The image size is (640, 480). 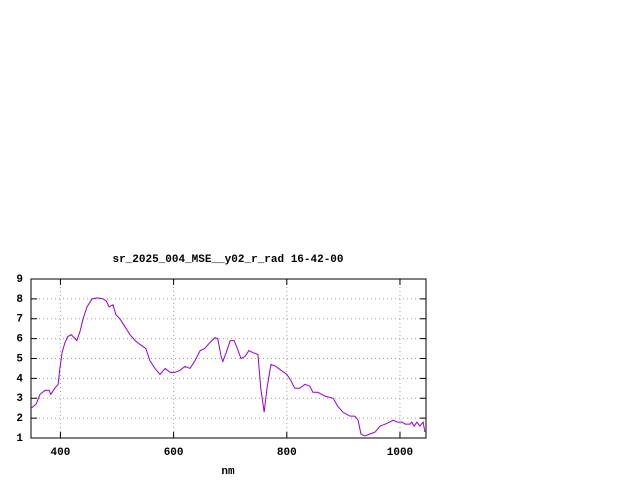 What do you see at coordinates (19, 439) in the screenshot?
I see `y-tick-label: 1` at bounding box center [19, 439].